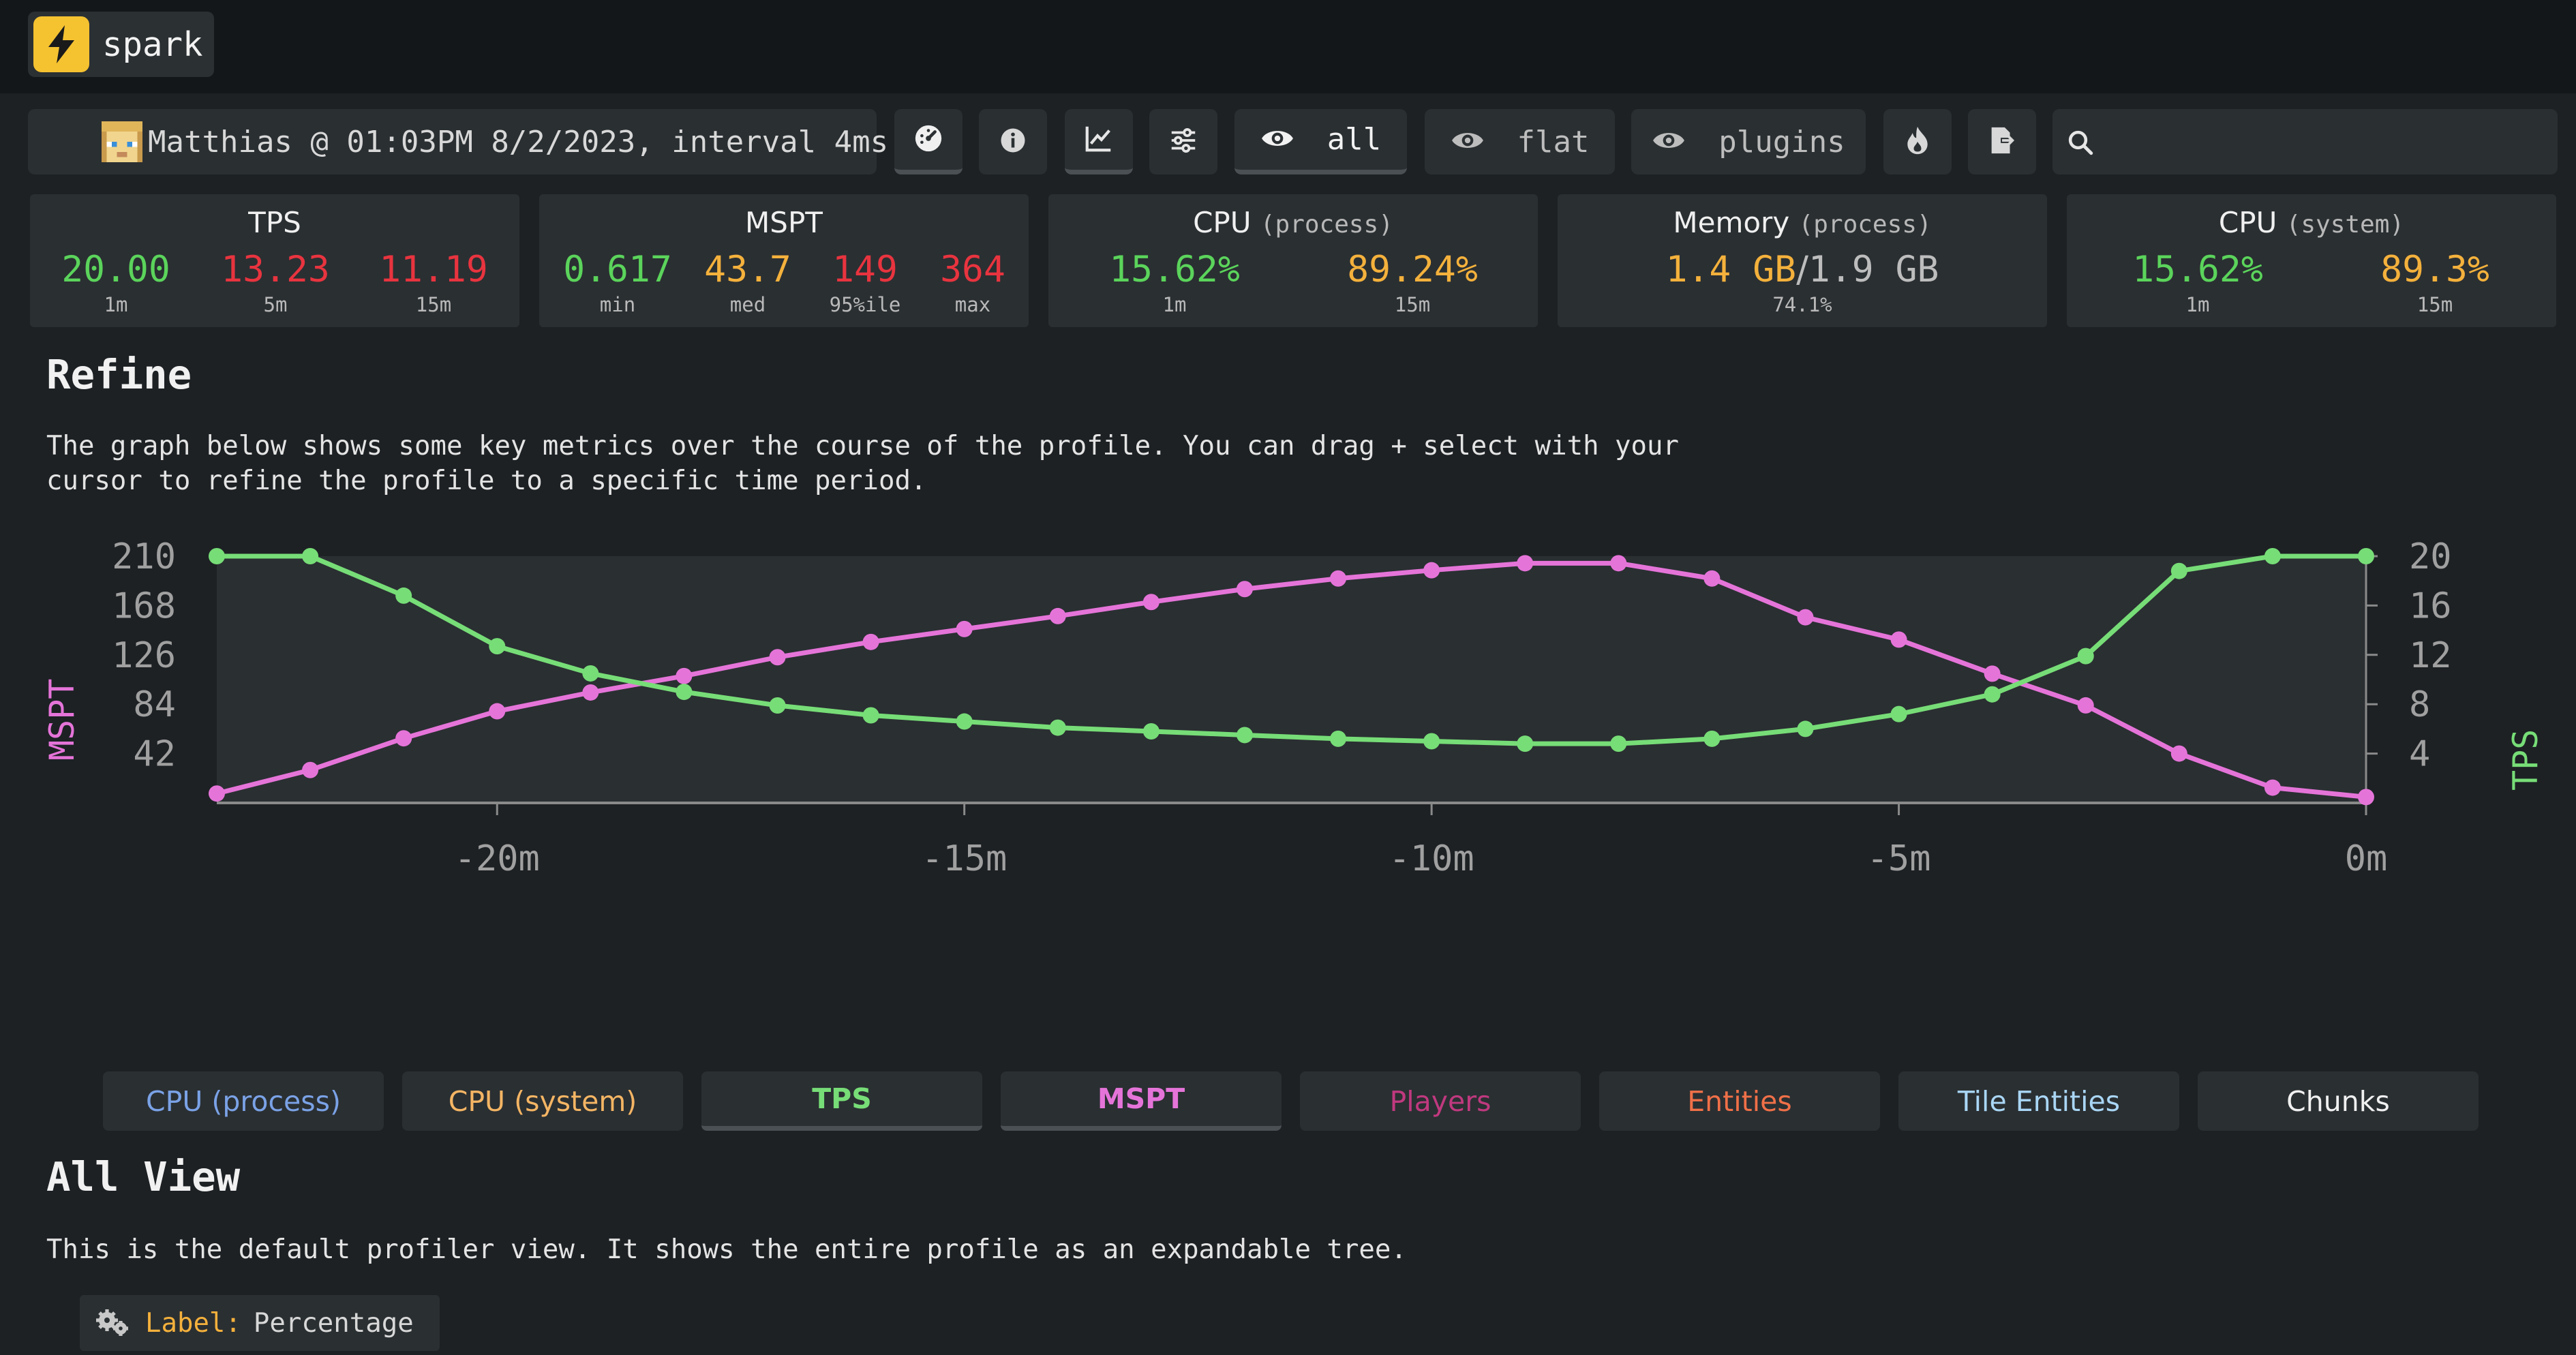 The image size is (2576, 1355). Describe the element at coordinates (193, 1323) in the screenshot. I see `label-key: Label:` at that location.